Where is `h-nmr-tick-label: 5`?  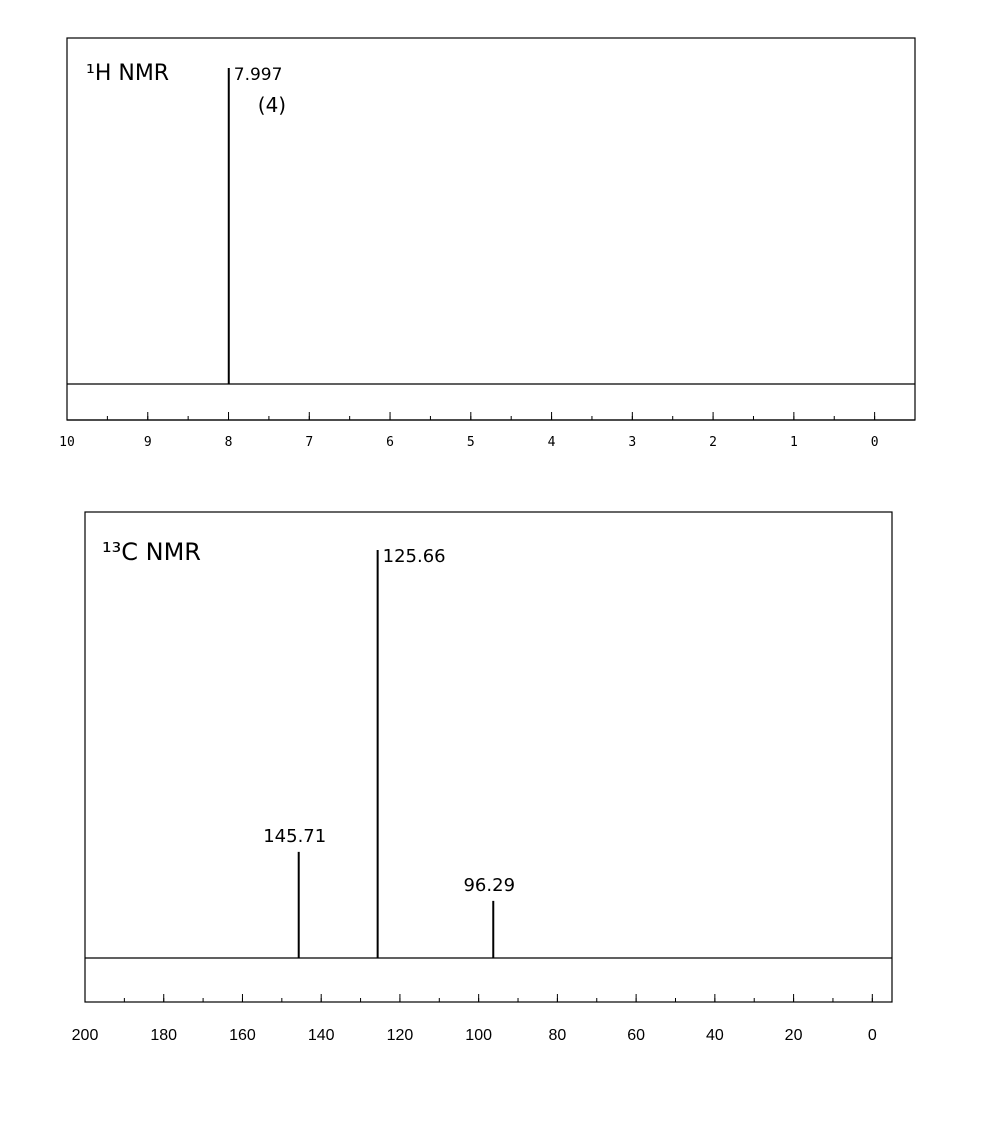 h-nmr-tick-label: 5 is located at coordinates (471, 442).